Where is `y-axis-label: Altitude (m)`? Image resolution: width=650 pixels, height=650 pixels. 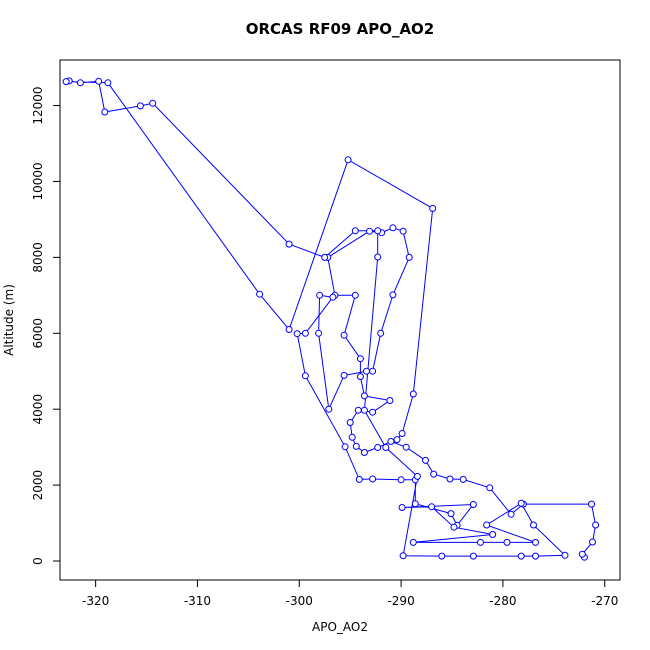
y-axis-label: Altitude (m) is located at coordinates (9, 320).